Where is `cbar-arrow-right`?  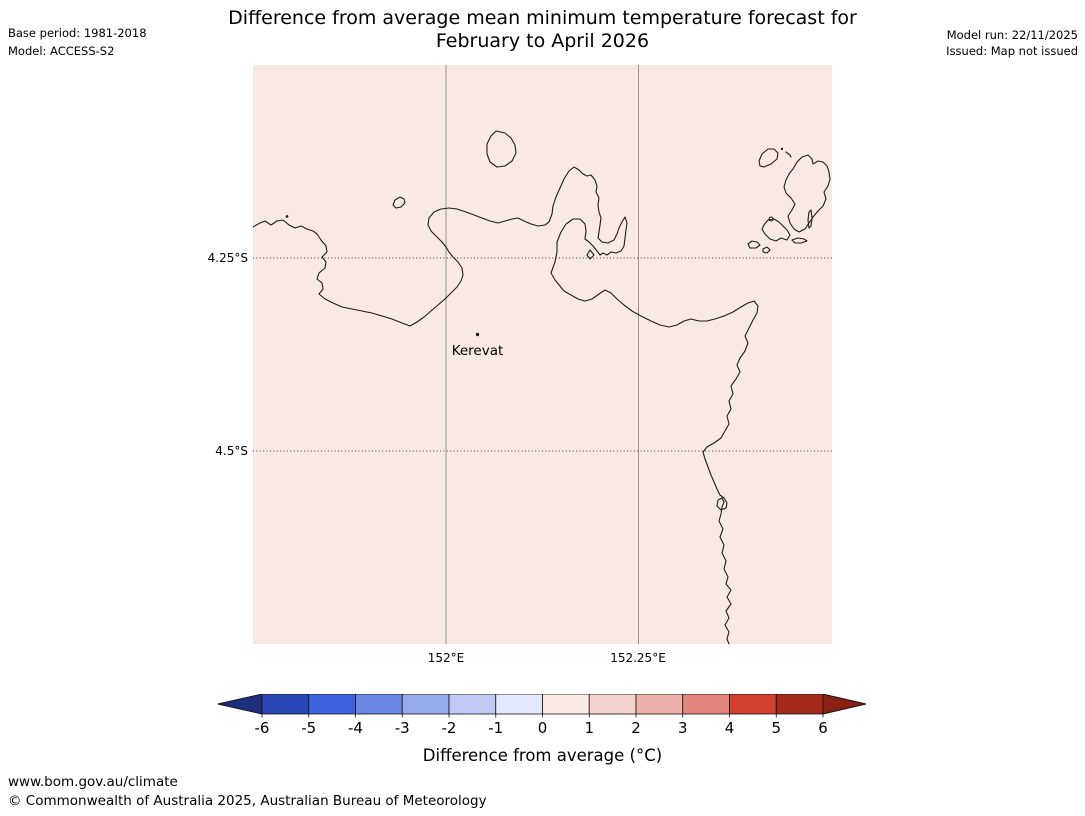 cbar-arrow-right is located at coordinates (844, 704).